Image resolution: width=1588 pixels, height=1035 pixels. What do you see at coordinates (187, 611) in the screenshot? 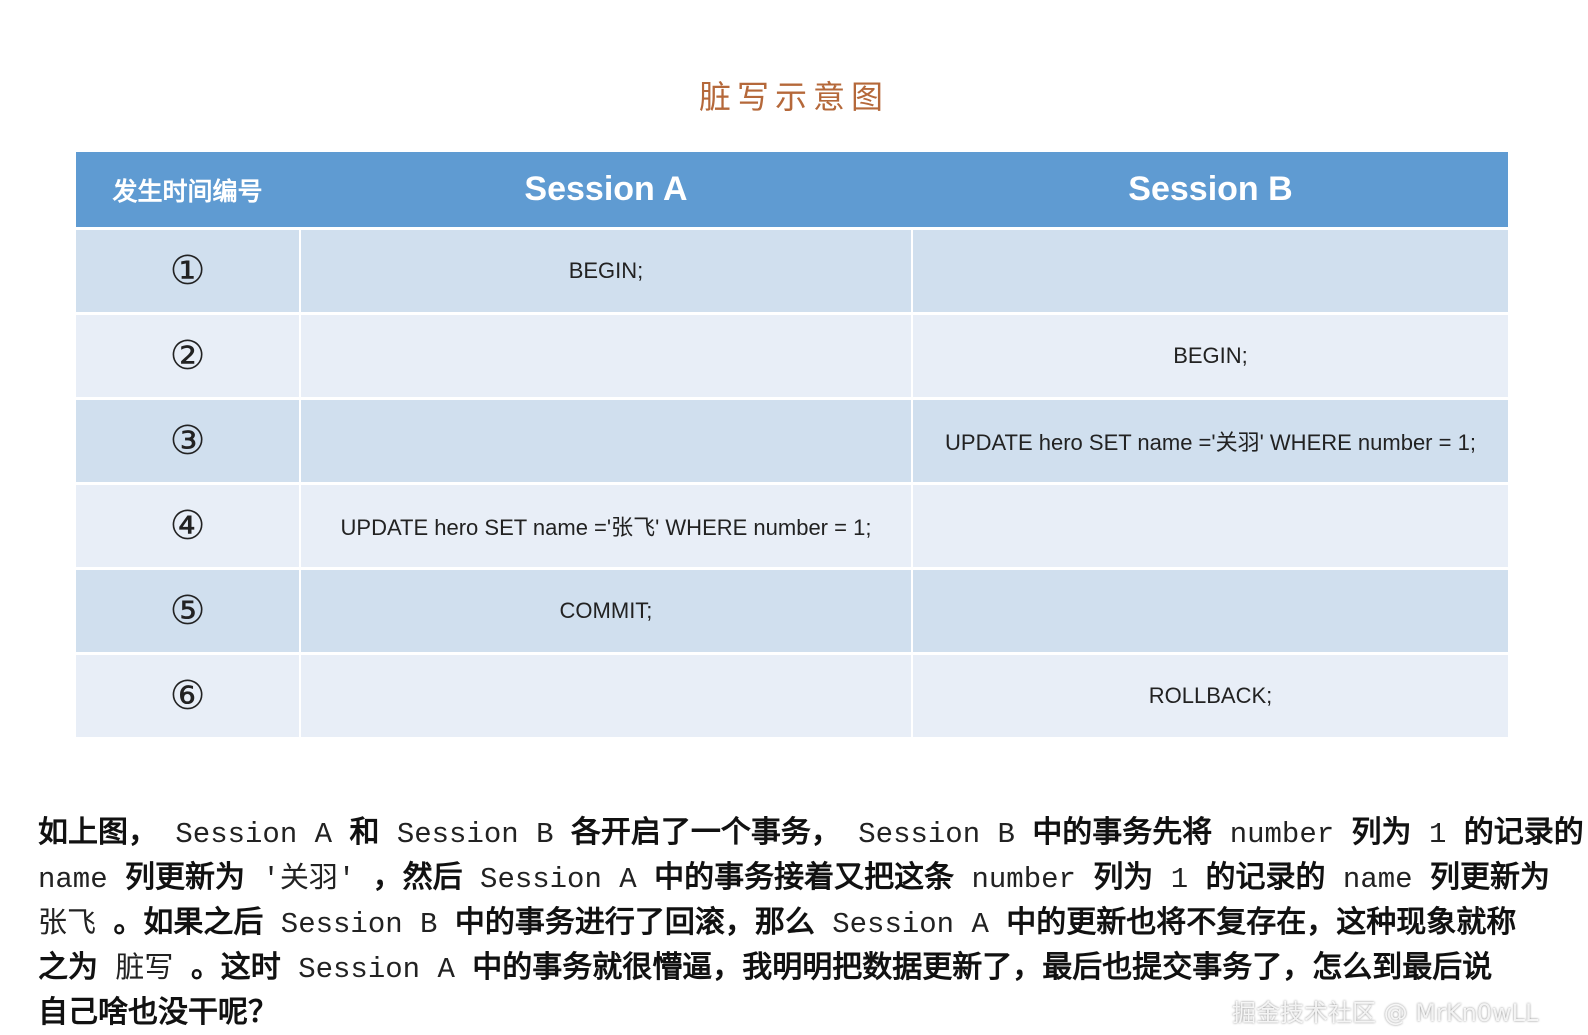
I see `time-number-cell: ⑤` at bounding box center [187, 611].